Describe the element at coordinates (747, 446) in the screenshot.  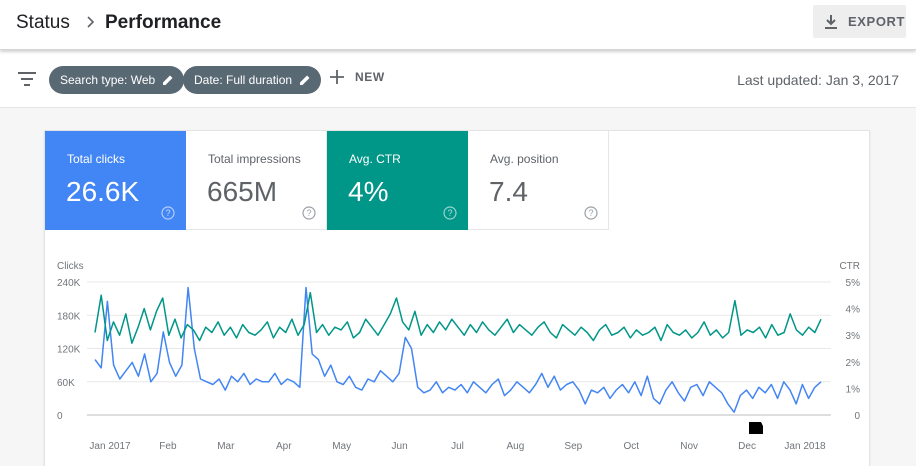
I see `x-tick-label: Dec` at that location.